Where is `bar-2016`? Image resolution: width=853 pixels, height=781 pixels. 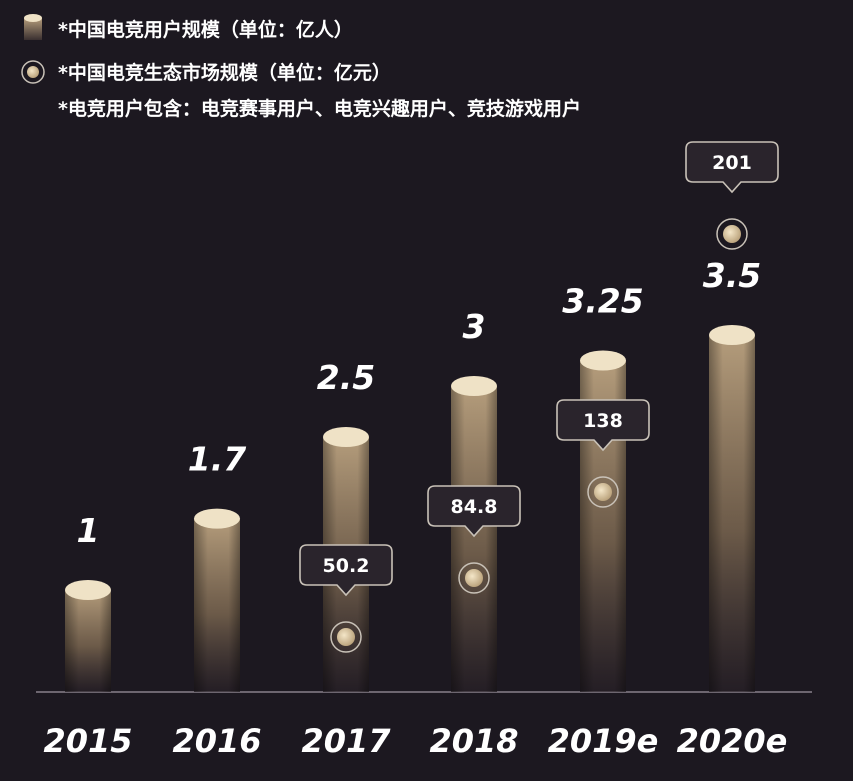
bar-2016 is located at coordinates (217, 600).